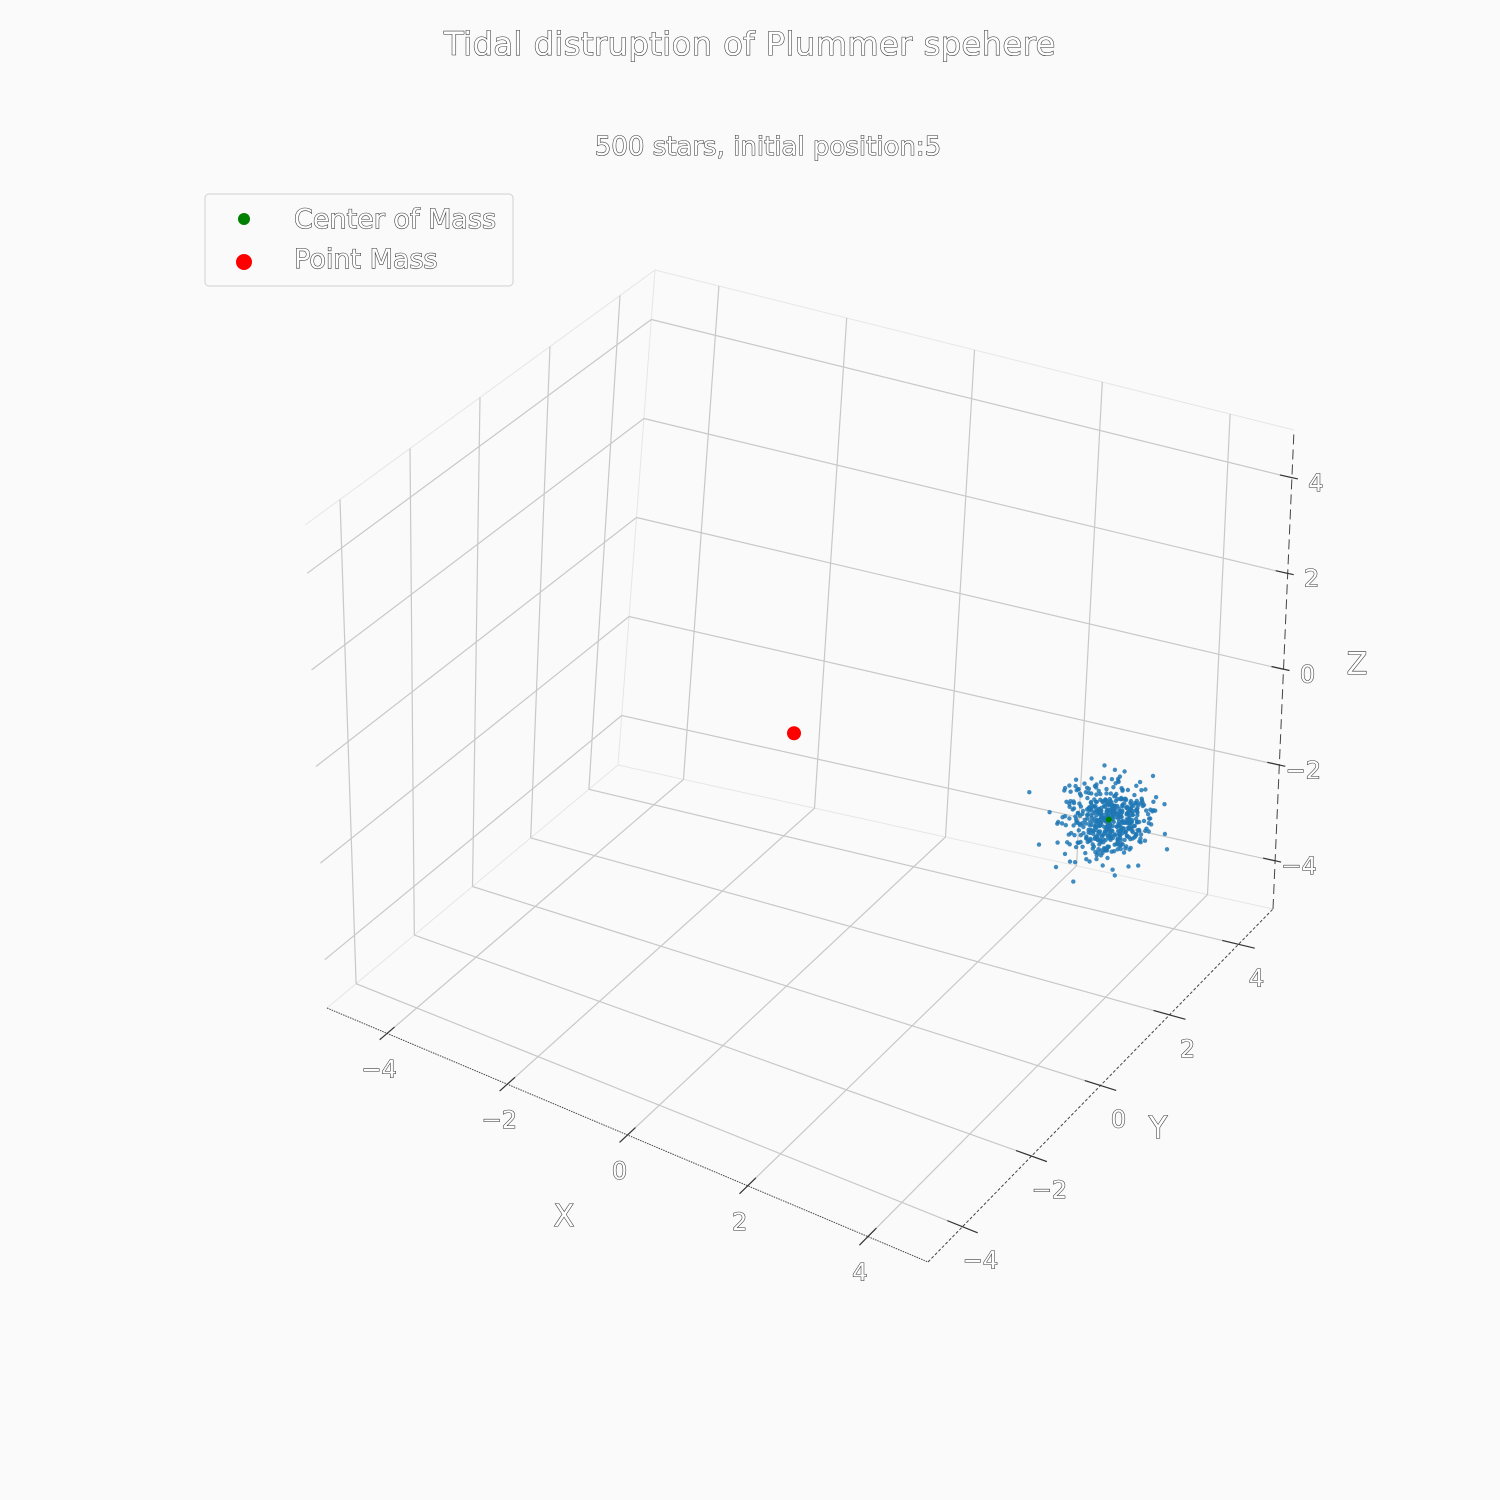 The width and height of the screenshot is (1500, 1500). Describe the element at coordinates (1049, 1190) in the screenshot. I see `y-tick-label: −2` at that location.